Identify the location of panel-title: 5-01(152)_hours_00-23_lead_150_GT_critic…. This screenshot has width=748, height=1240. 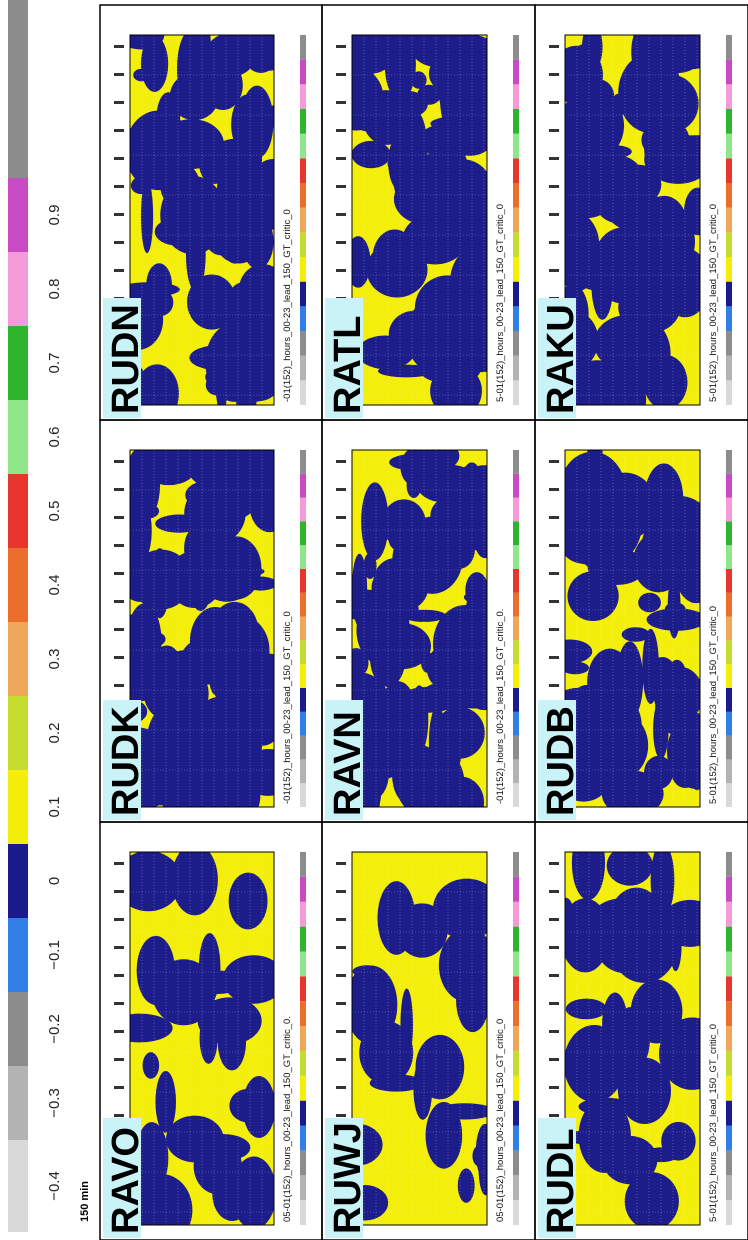
(713, 1123).